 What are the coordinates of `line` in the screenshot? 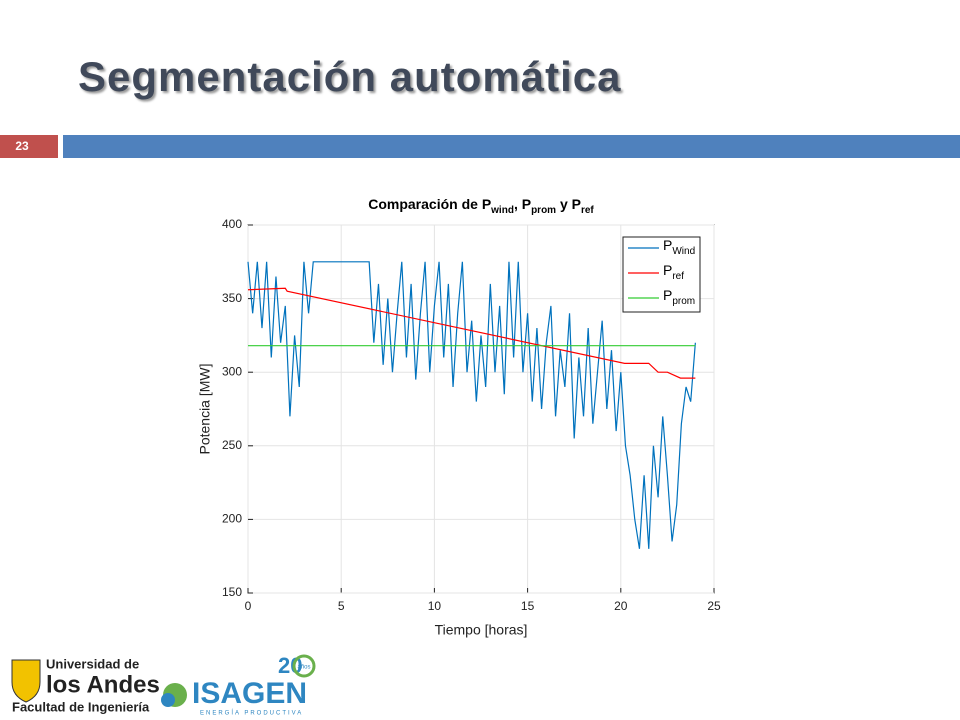 It's located at (471, 333).